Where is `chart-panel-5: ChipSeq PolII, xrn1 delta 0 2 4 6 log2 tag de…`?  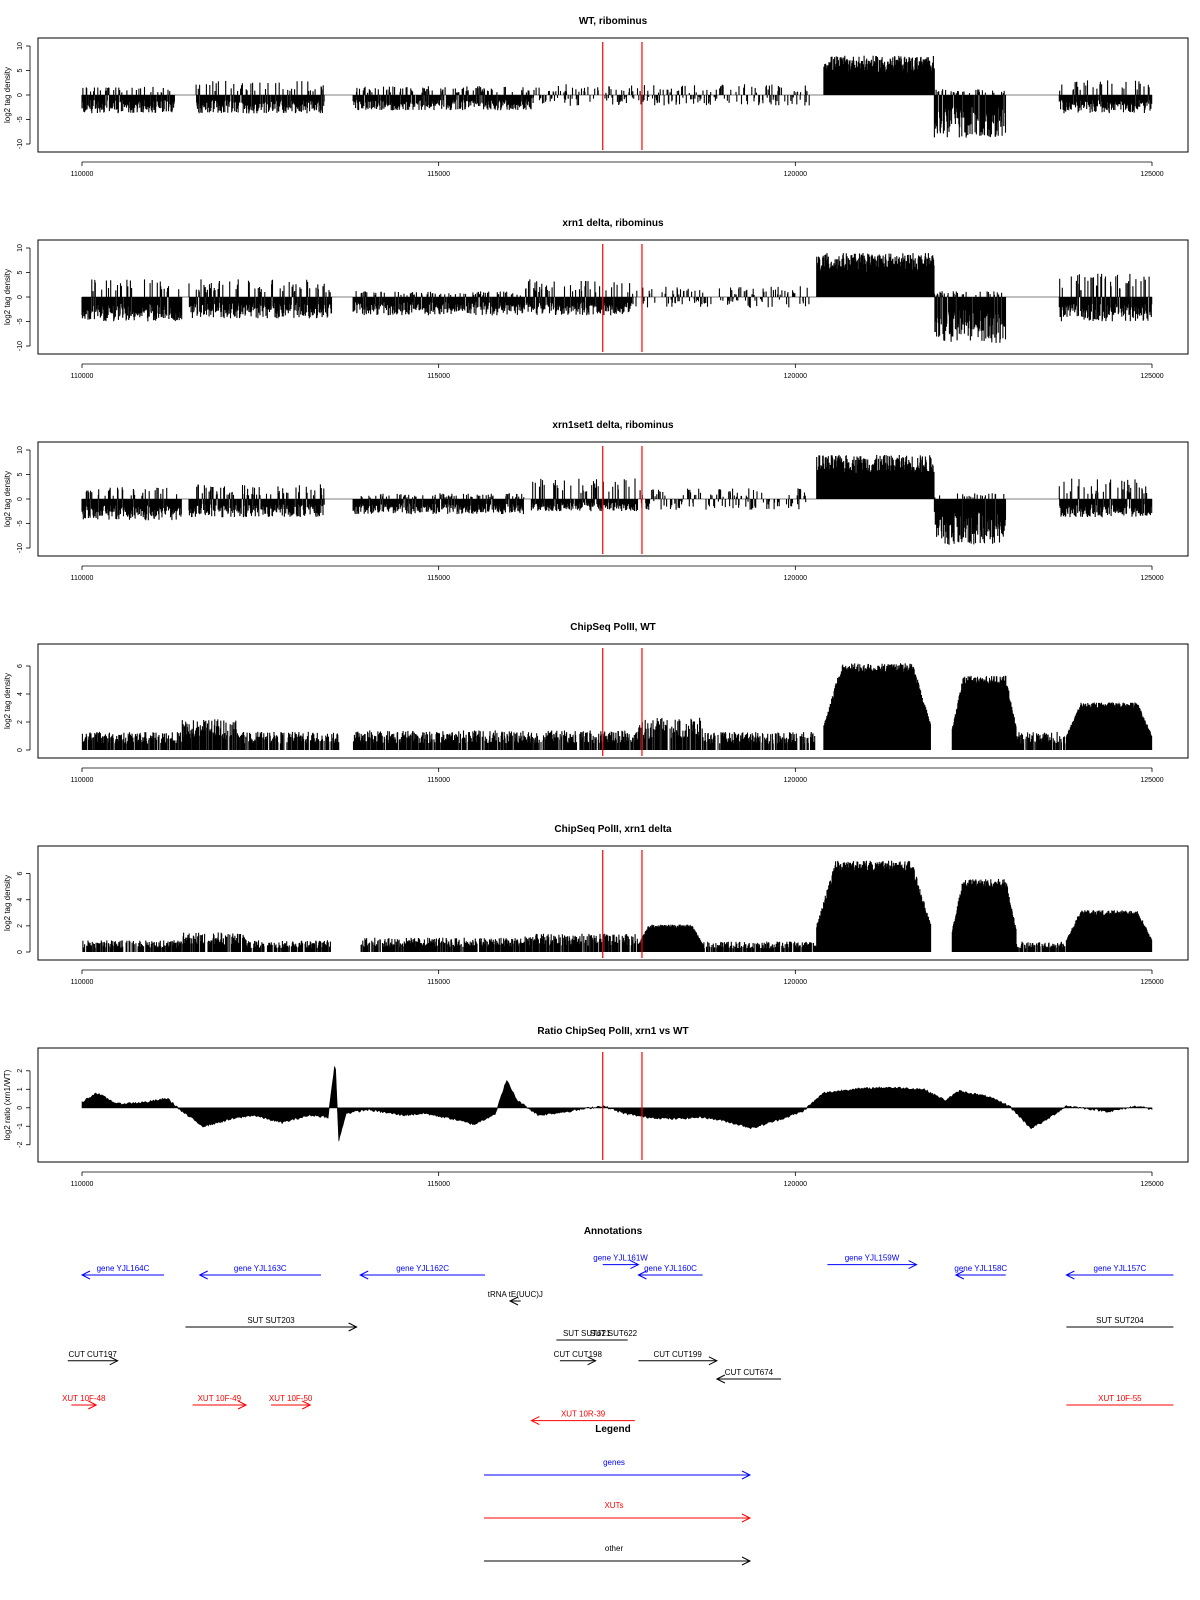 chart-panel-5: ChipSeq PolII, xrn1 delta 0 2 4 6 log2 tag de… is located at coordinates (596, 905).